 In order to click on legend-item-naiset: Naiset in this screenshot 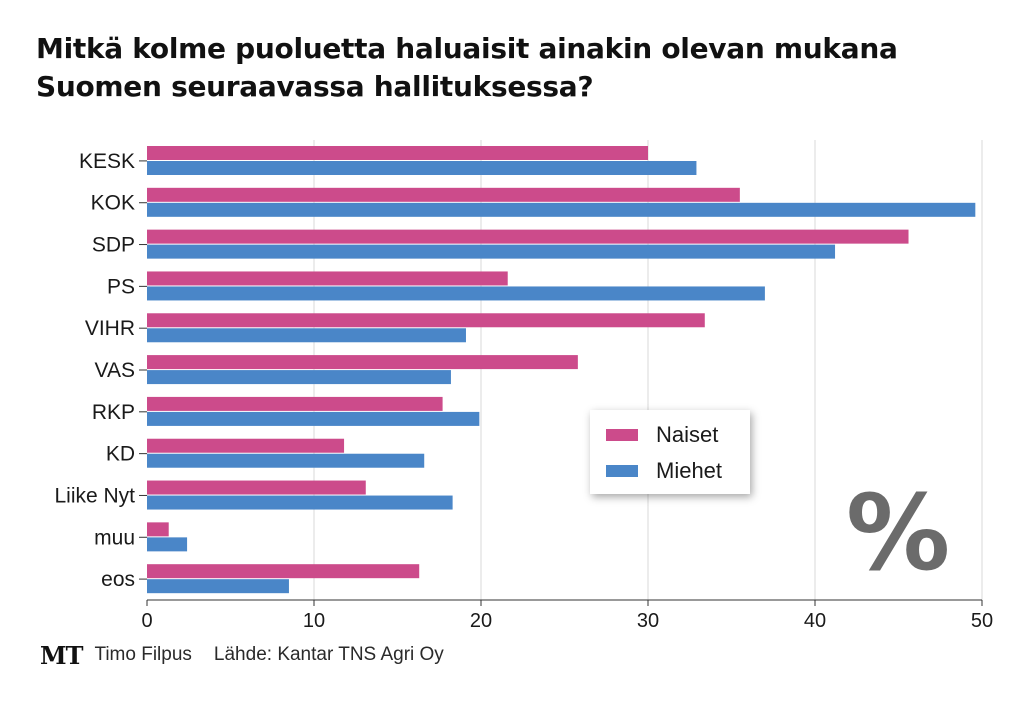, I will do `click(662, 435)`.